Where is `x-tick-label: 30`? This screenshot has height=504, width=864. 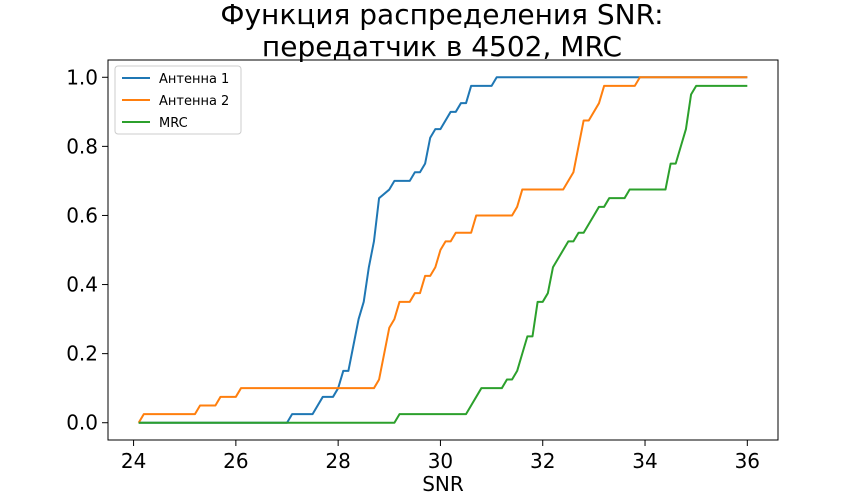 x-tick-label: 30 is located at coordinates (440, 461).